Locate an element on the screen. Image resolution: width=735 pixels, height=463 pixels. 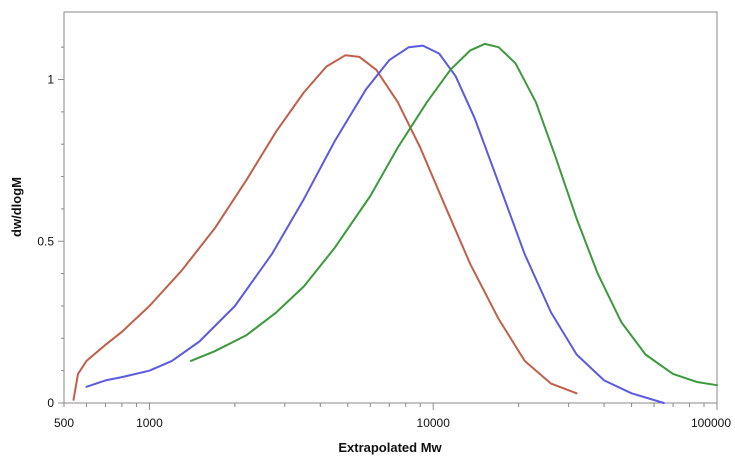
x-axis: 500 1000 10000 100000 is located at coordinates (392, 416).